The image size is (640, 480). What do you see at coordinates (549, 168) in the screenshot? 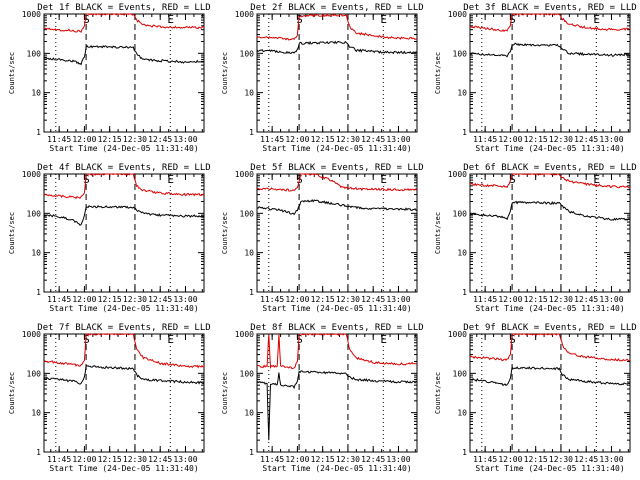
I see `panel-title: Det 6f BLACK = Events, RED = LLD` at bounding box center [549, 168].